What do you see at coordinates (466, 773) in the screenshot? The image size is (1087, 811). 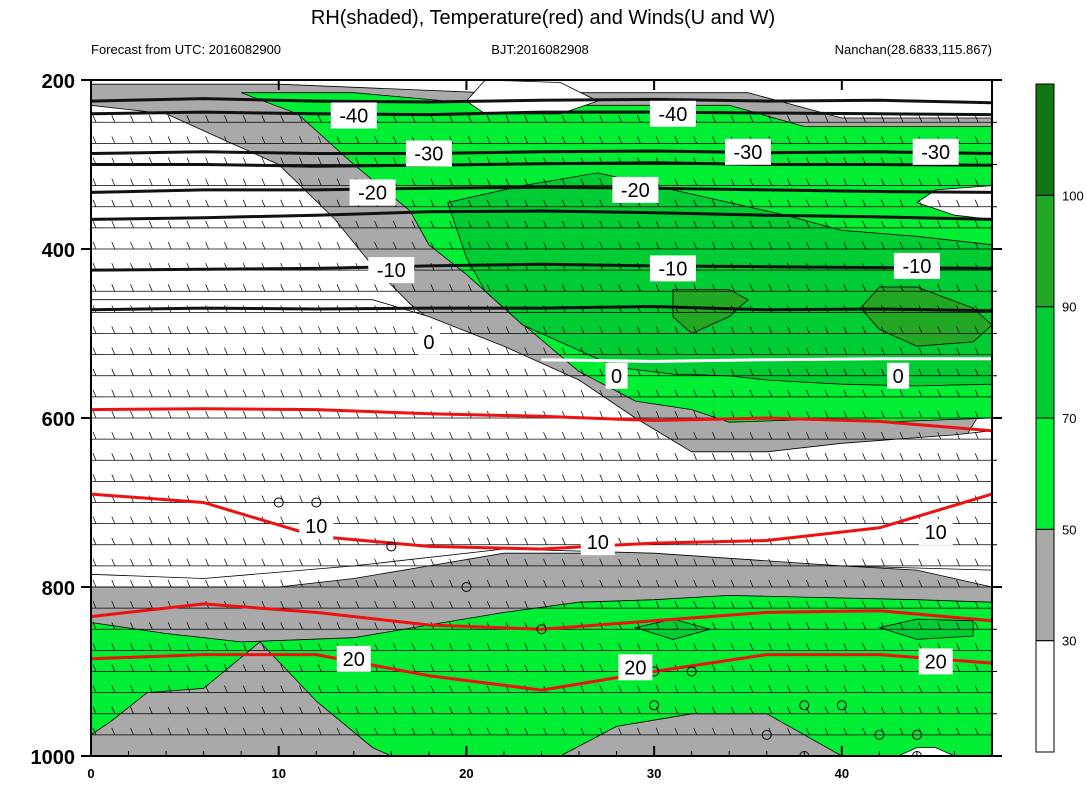 I see `x-tick-label: 20` at bounding box center [466, 773].